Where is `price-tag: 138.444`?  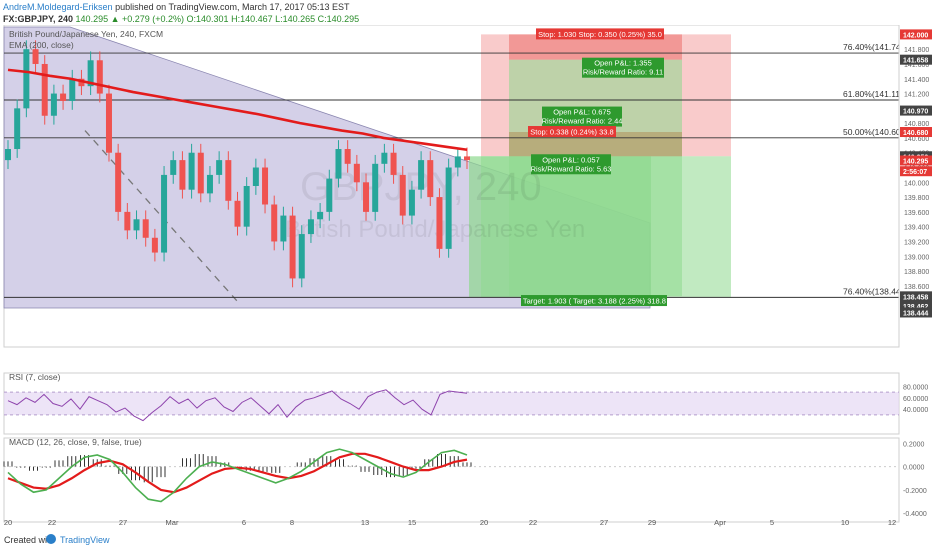 price-tag: 138.444 is located at coordinates (915, 313).